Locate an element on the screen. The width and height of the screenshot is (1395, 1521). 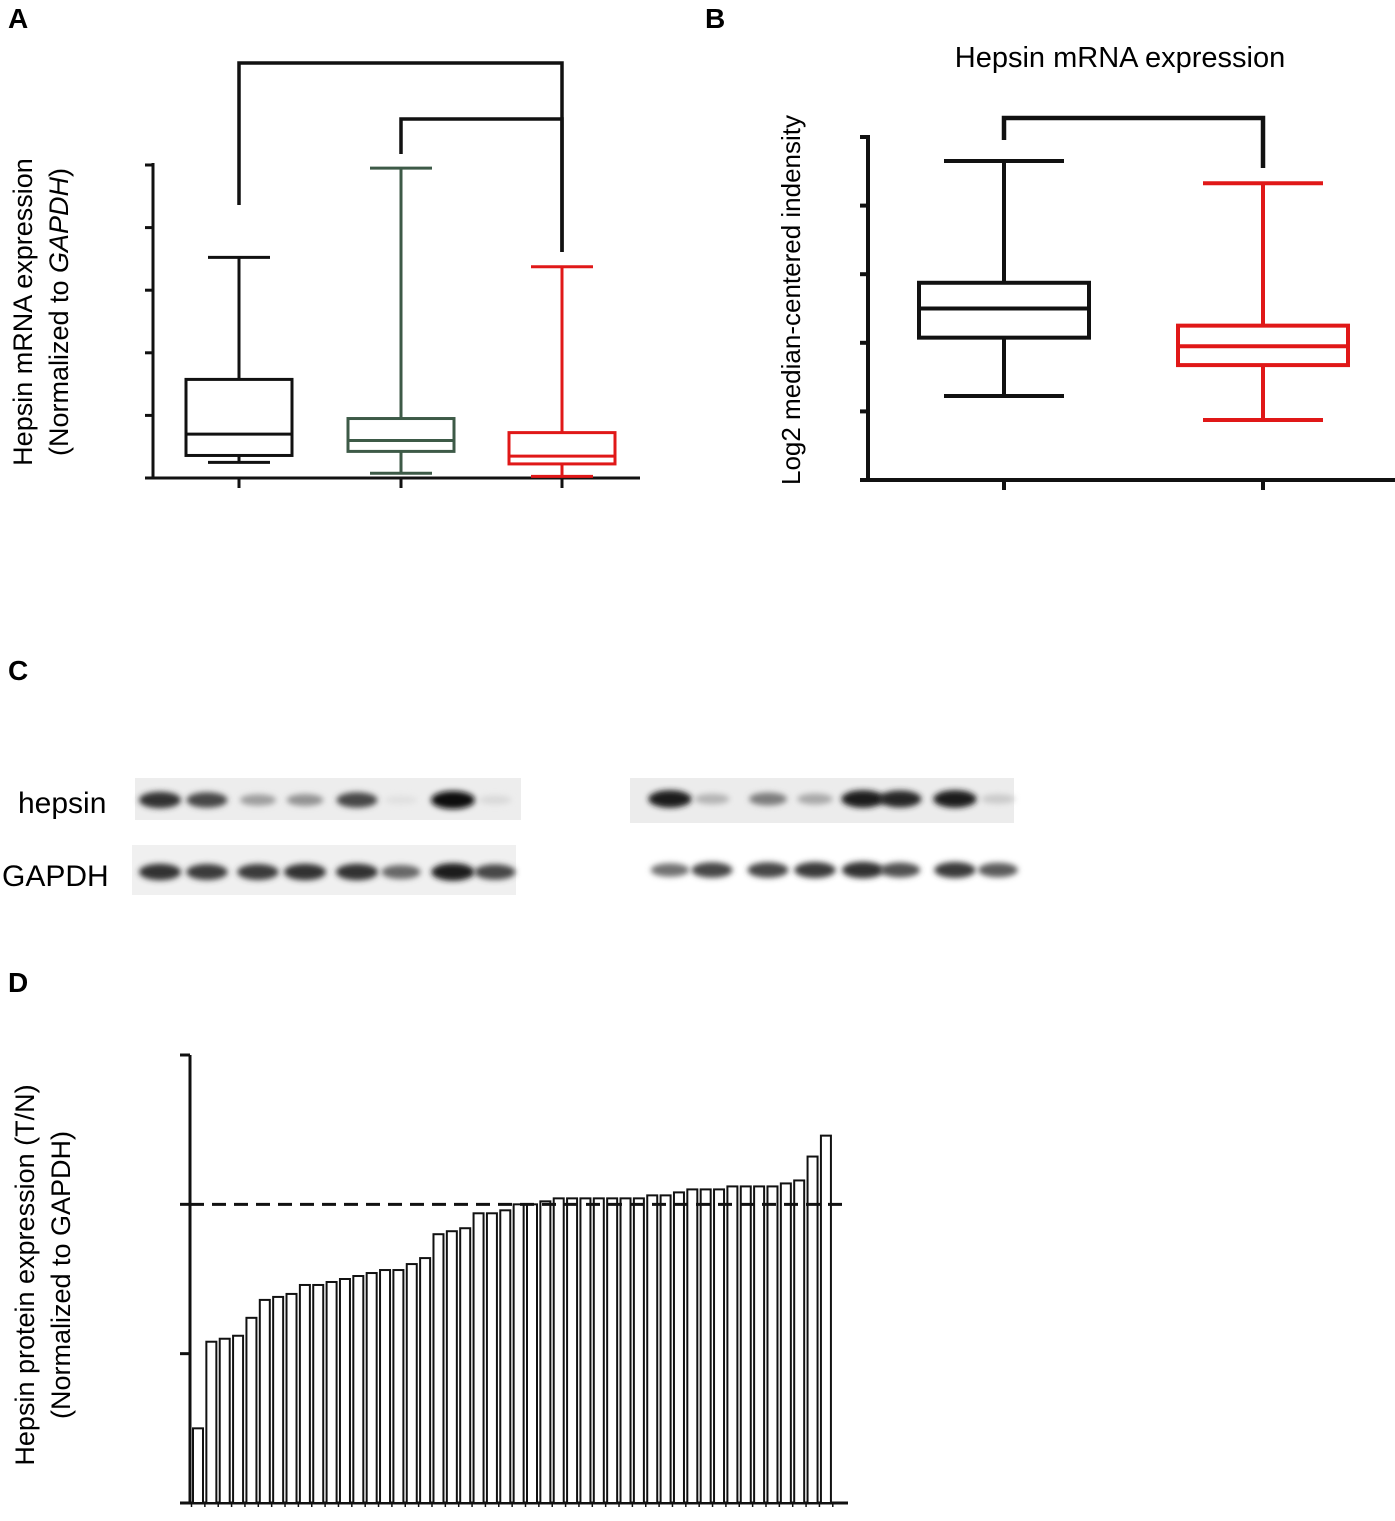
panel-label-c: C is located at coordinates (18, 670).